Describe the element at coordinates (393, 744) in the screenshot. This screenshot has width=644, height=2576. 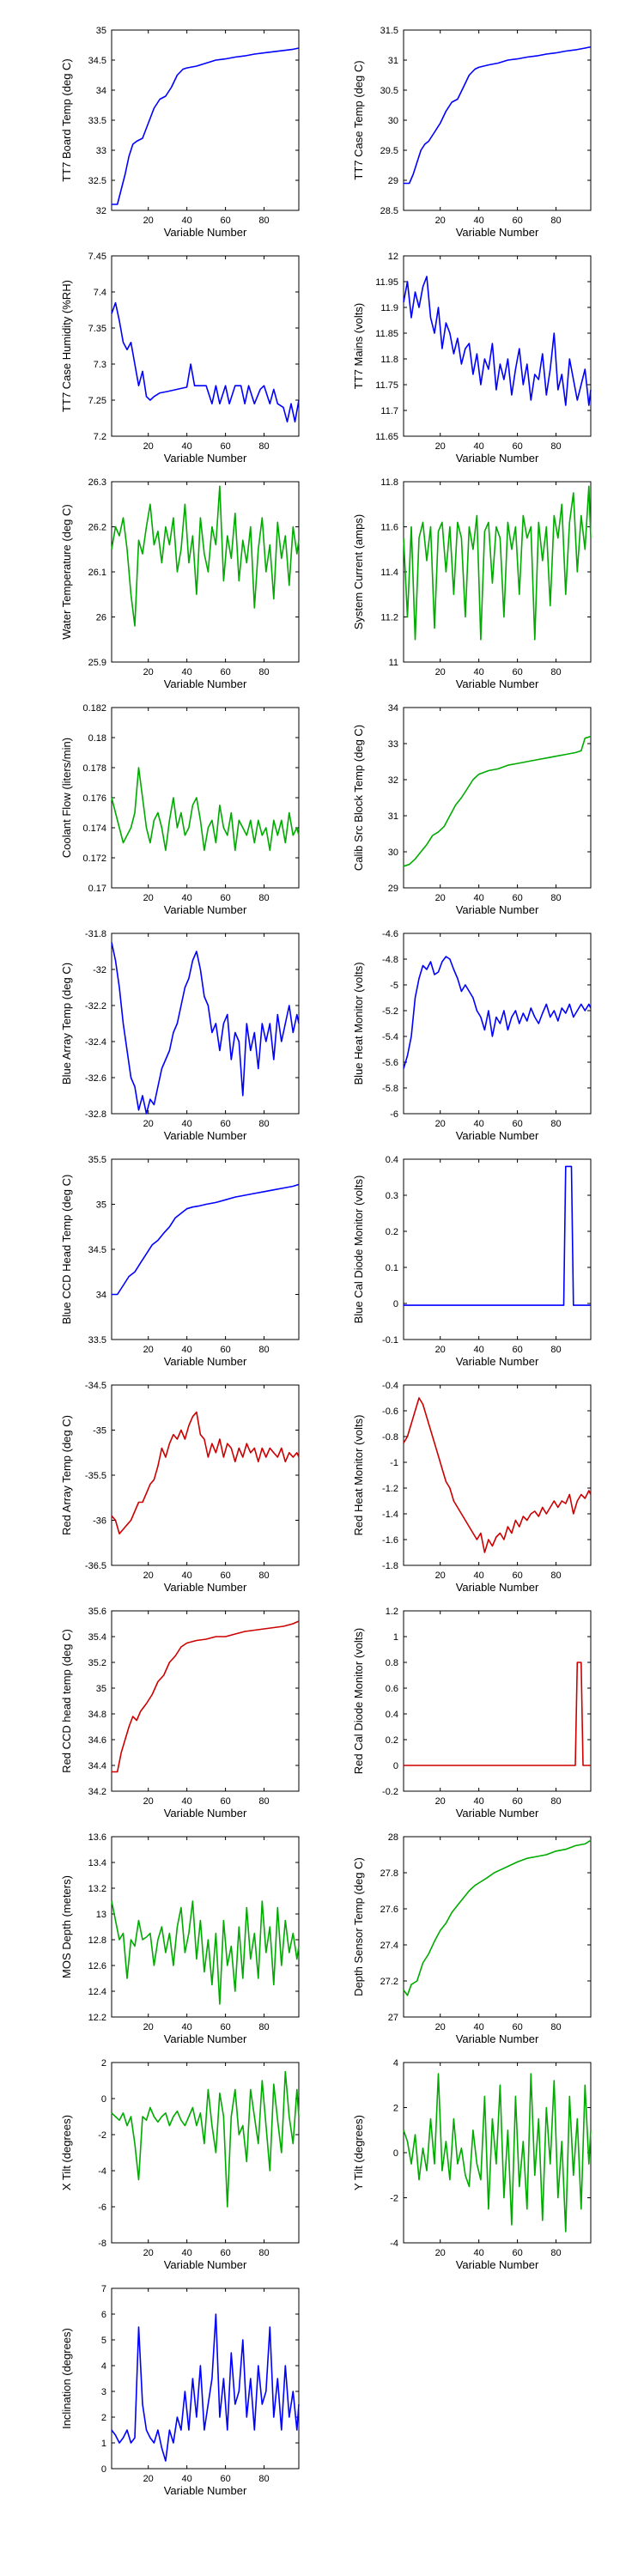
I see `y-tick-label: 33` at that location.